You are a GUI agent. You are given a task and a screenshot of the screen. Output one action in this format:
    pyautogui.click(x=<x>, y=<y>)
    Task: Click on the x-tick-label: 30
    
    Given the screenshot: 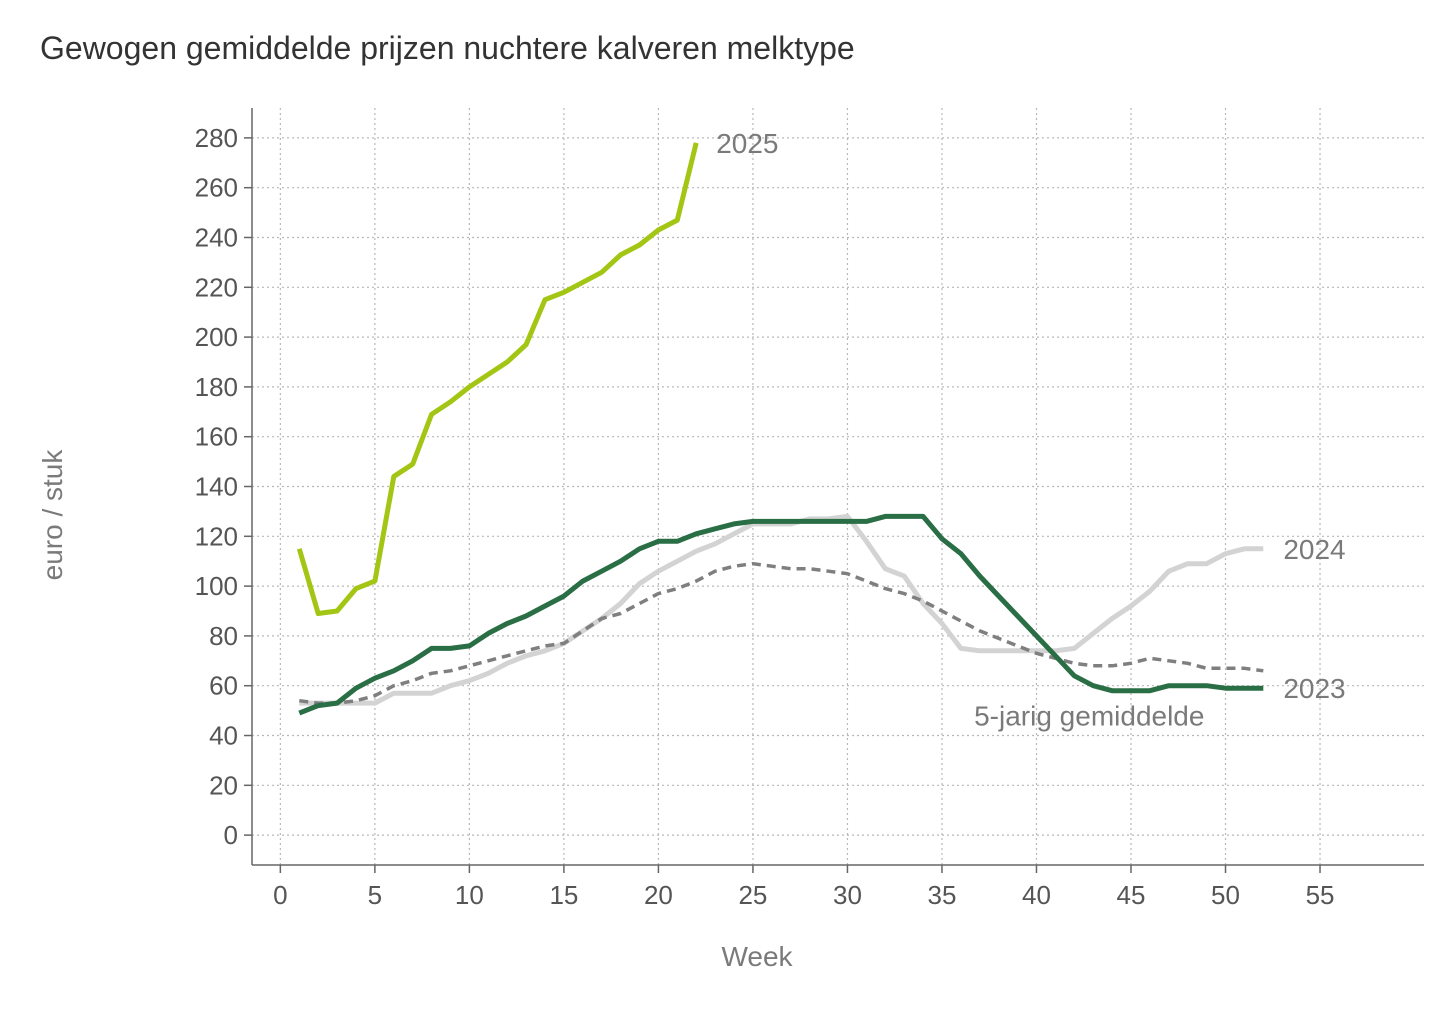 What is the action you would take?
    pyautogui.click(x=847, y=895)
    